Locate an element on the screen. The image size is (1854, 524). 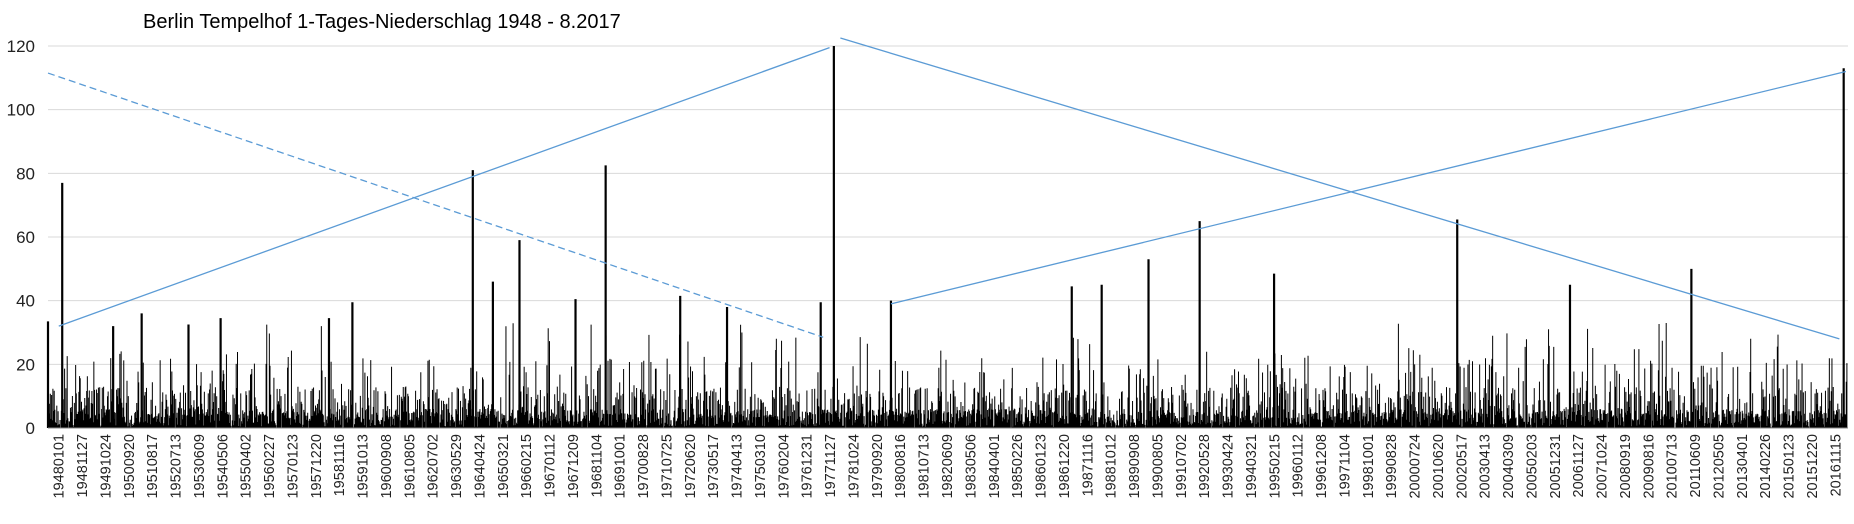
y-tick-label: 120 is located at coordinates (21, 46).